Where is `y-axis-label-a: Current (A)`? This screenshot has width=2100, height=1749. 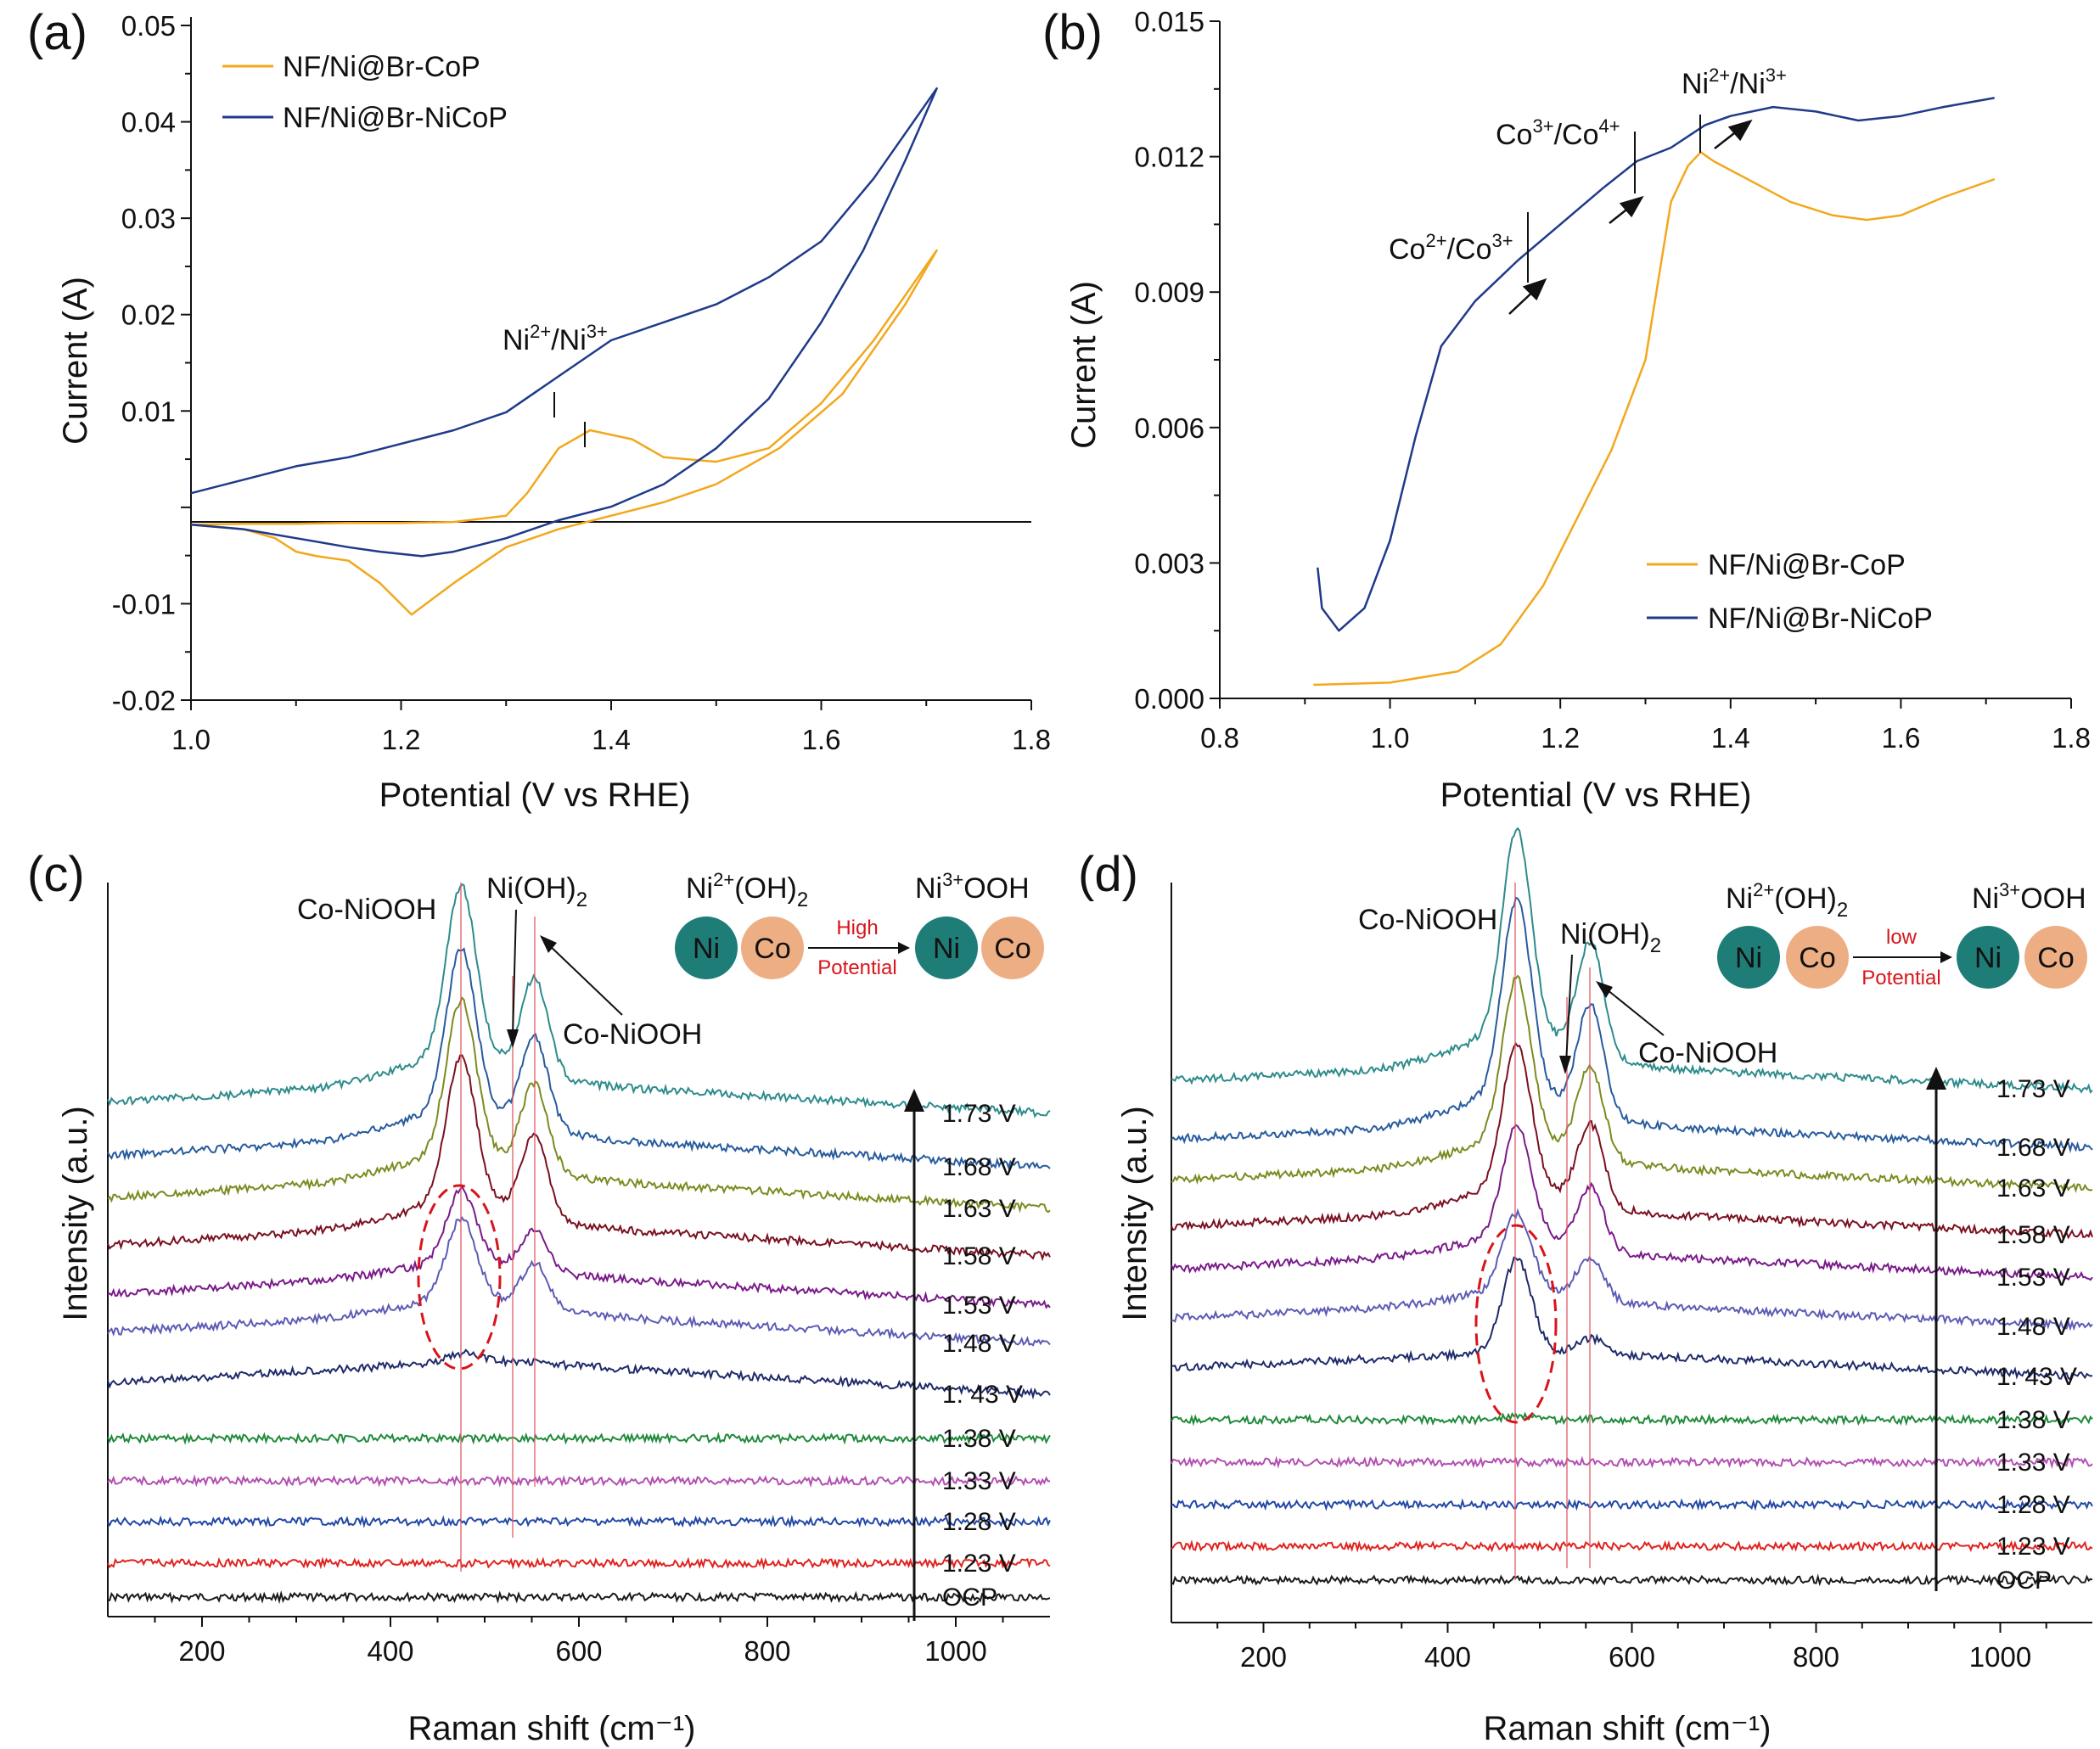 y-axis-label-a: Current (A) is located at coordinates (75, 361).